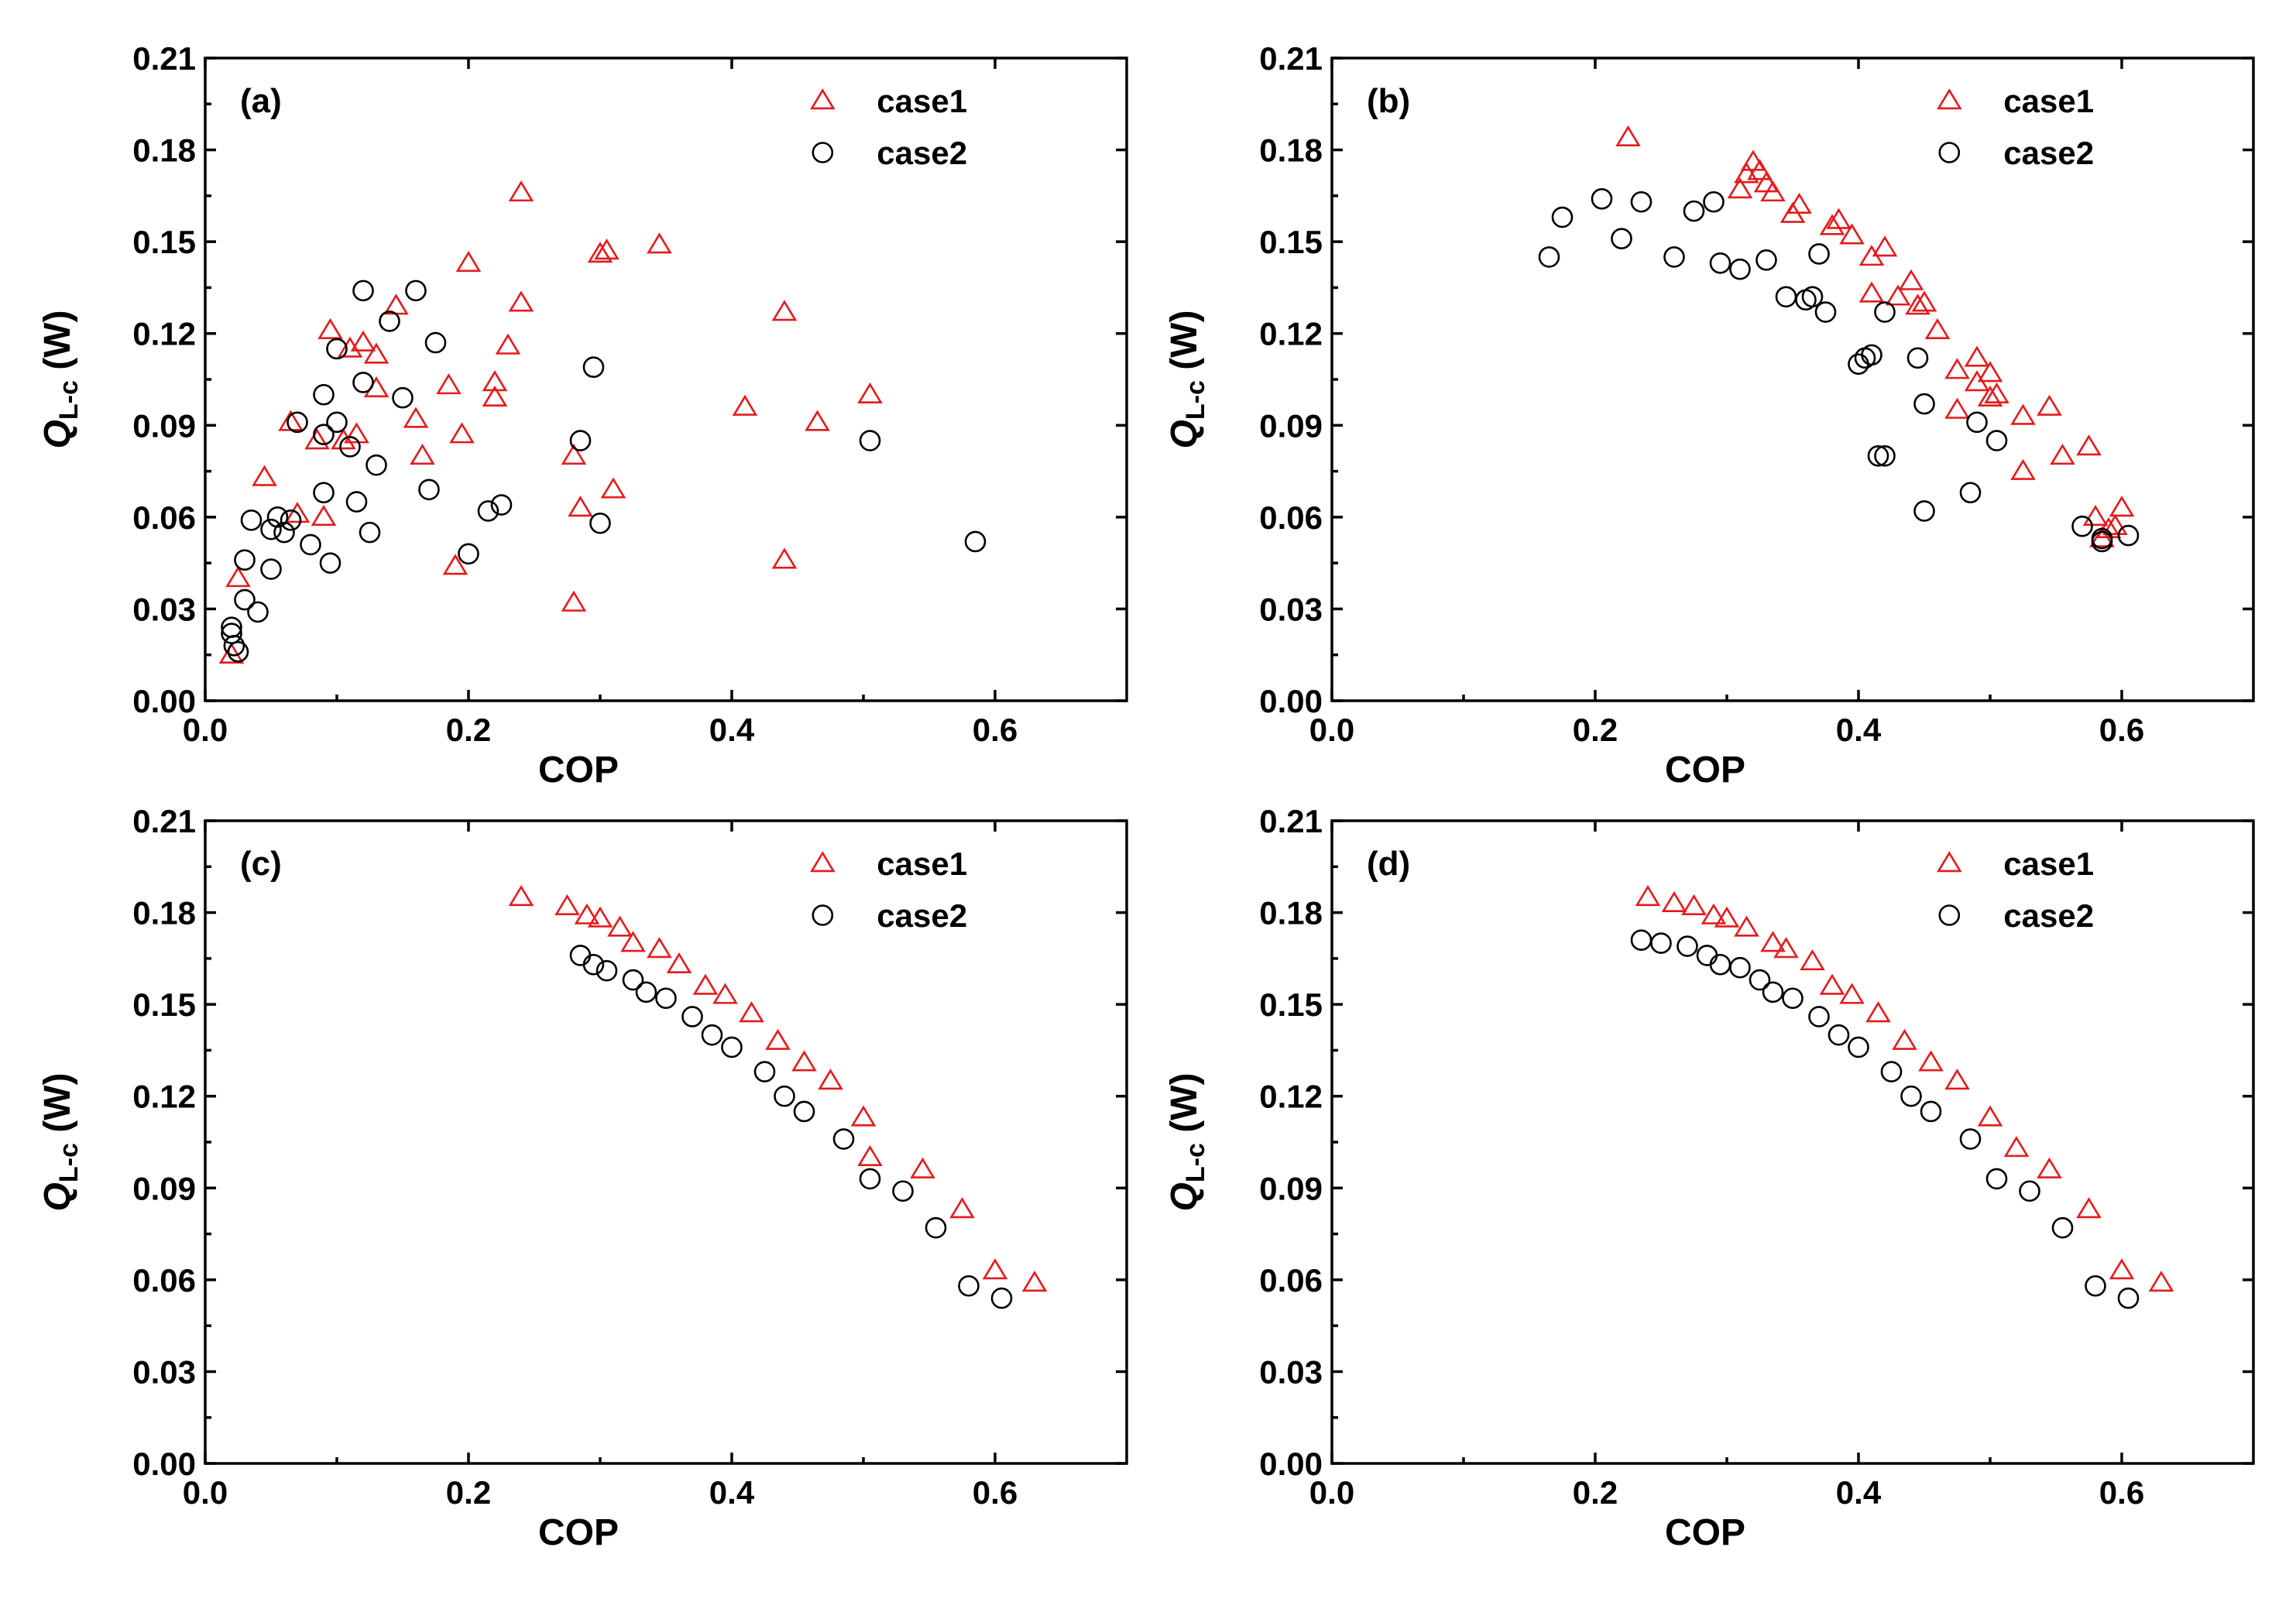 This screenshot has width=2296, height=1609. What do you see at coordinates (823, 862) in the screenshot?
I see `legend-marker-case1` at bounding box center [823, 862].